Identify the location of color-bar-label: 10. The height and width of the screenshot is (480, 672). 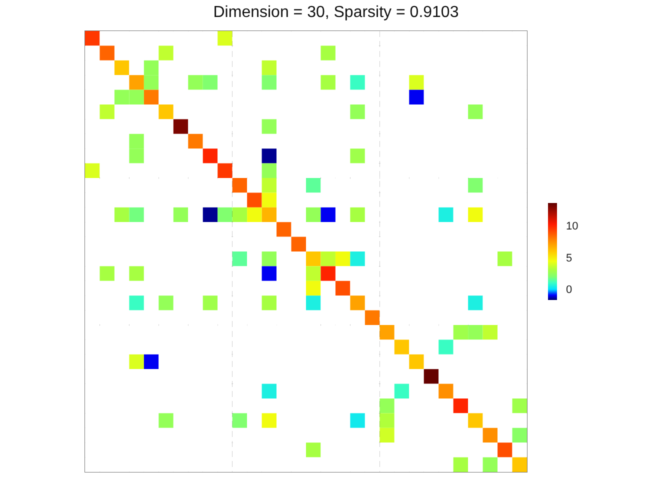
(572, 226).